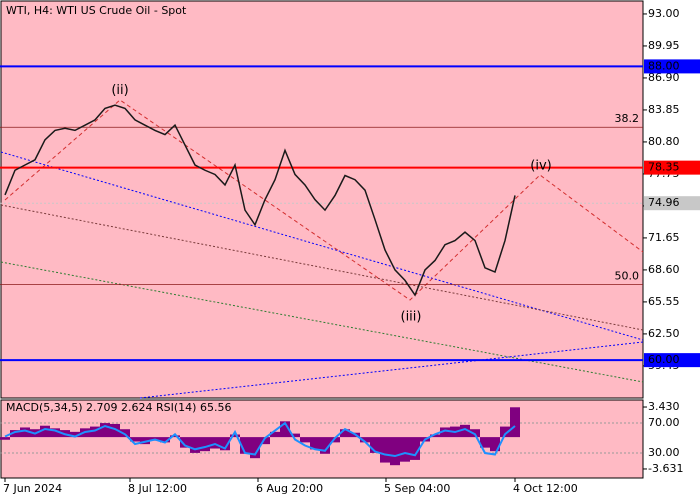 The height and width of the screenshot is (500, 700). What do you see at coordinates (118, 407) in the screenshot?
I see `indicator-title: MACD(5,34,5) 2.709 2.624 RSI(14) 65.56` at bounding box center [118, 407].